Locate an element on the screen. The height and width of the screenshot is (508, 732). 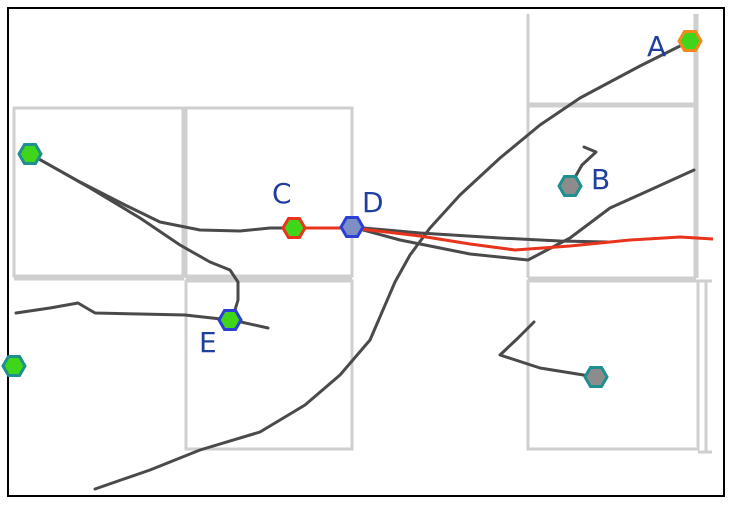
node-a-label: A is located at coordinates (656, 46).